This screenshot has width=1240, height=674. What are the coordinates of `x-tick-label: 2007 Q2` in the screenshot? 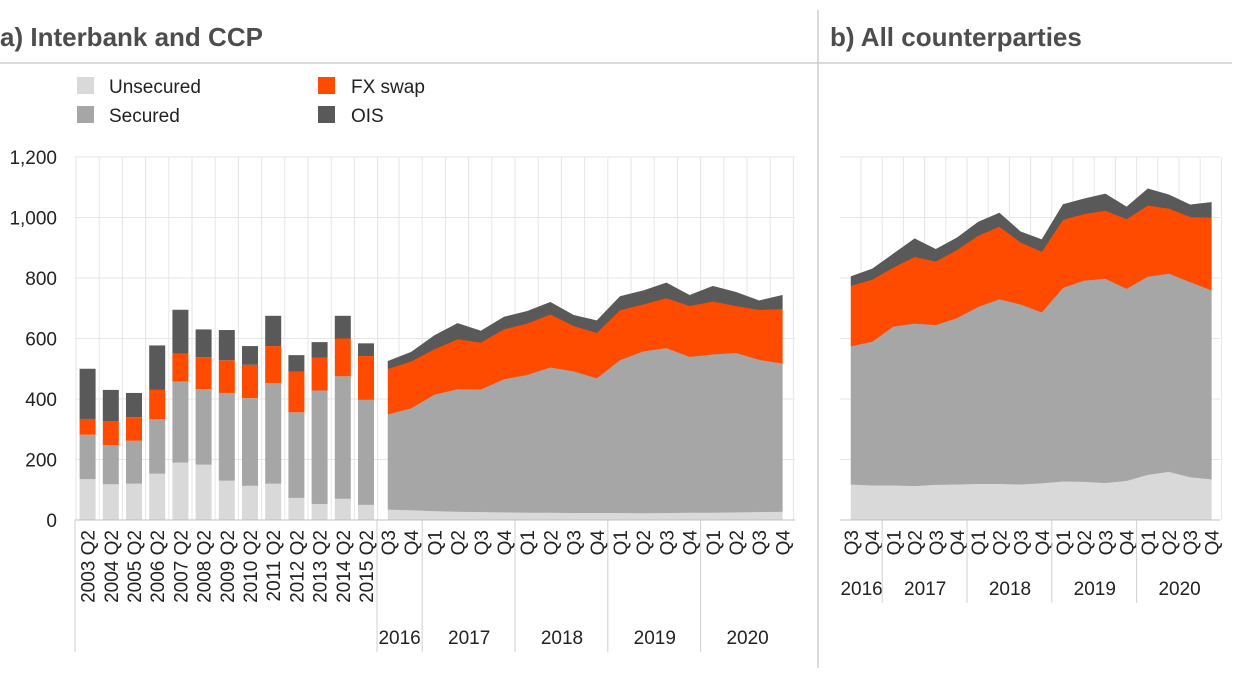 It's located at (181, 566).